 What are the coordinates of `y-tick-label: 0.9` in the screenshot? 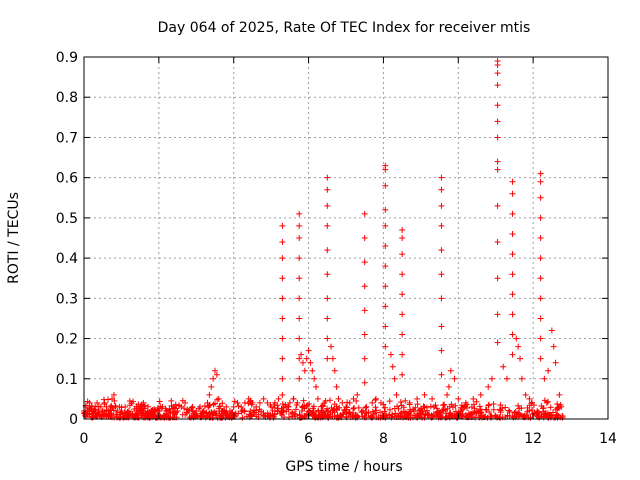 It's located at (67, 58).